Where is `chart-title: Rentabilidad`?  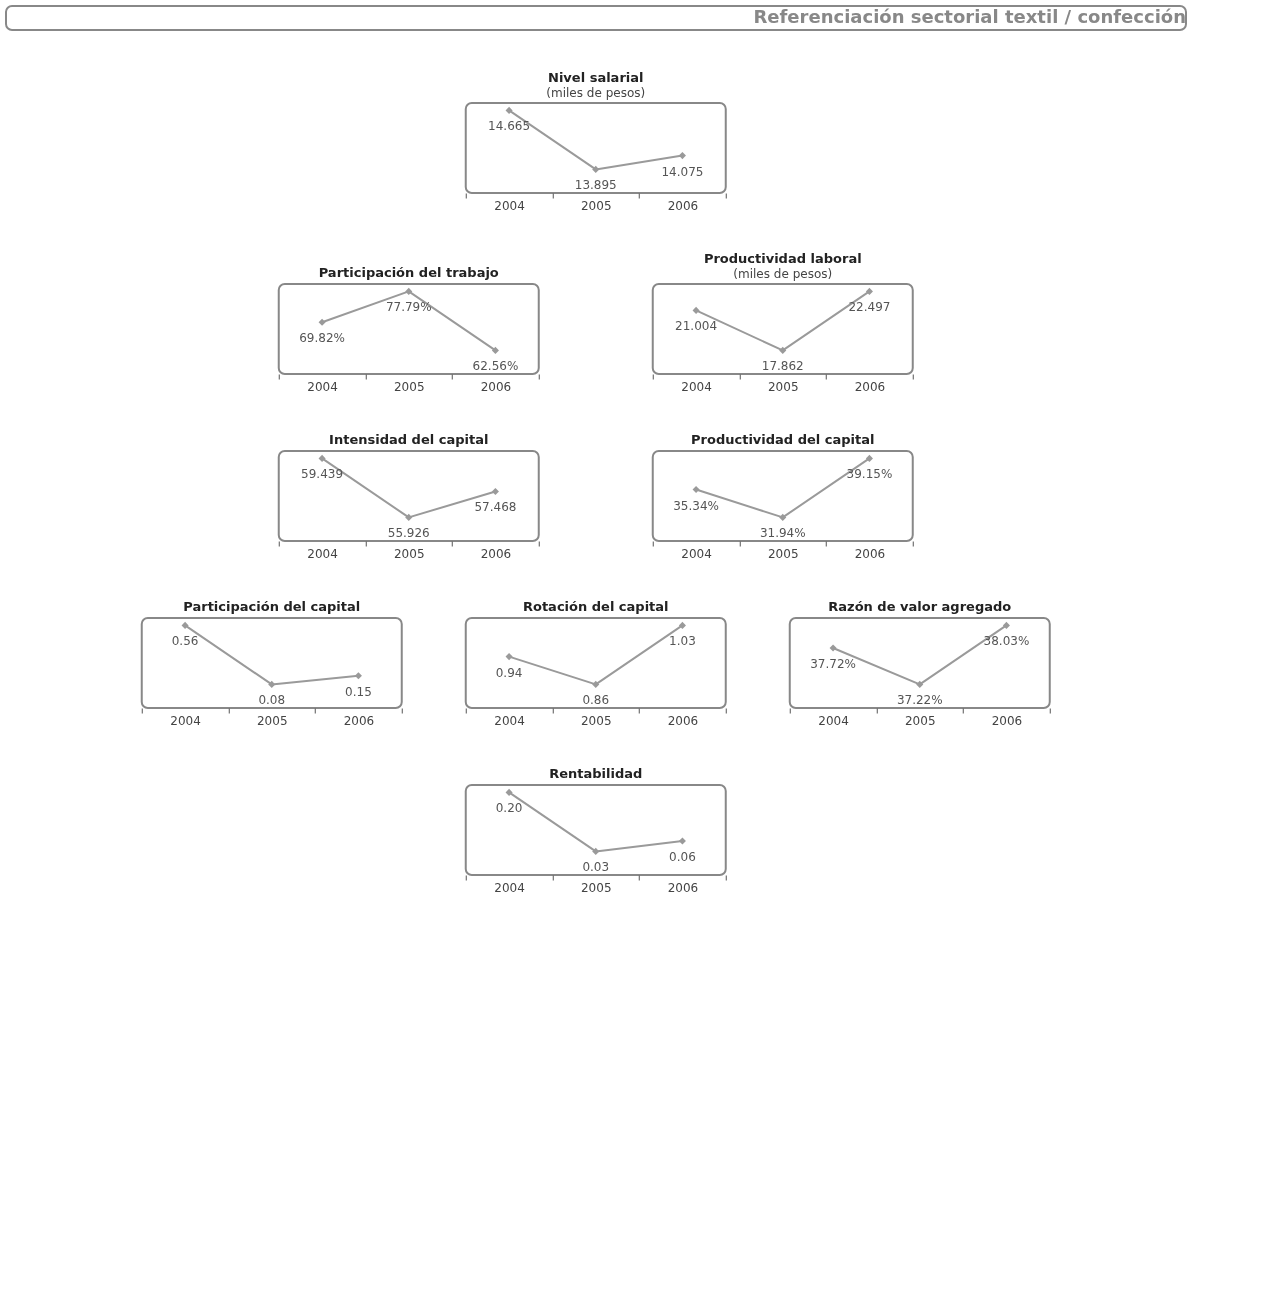
chart-title: Rentabilidad is located at coordinates (596, 773).